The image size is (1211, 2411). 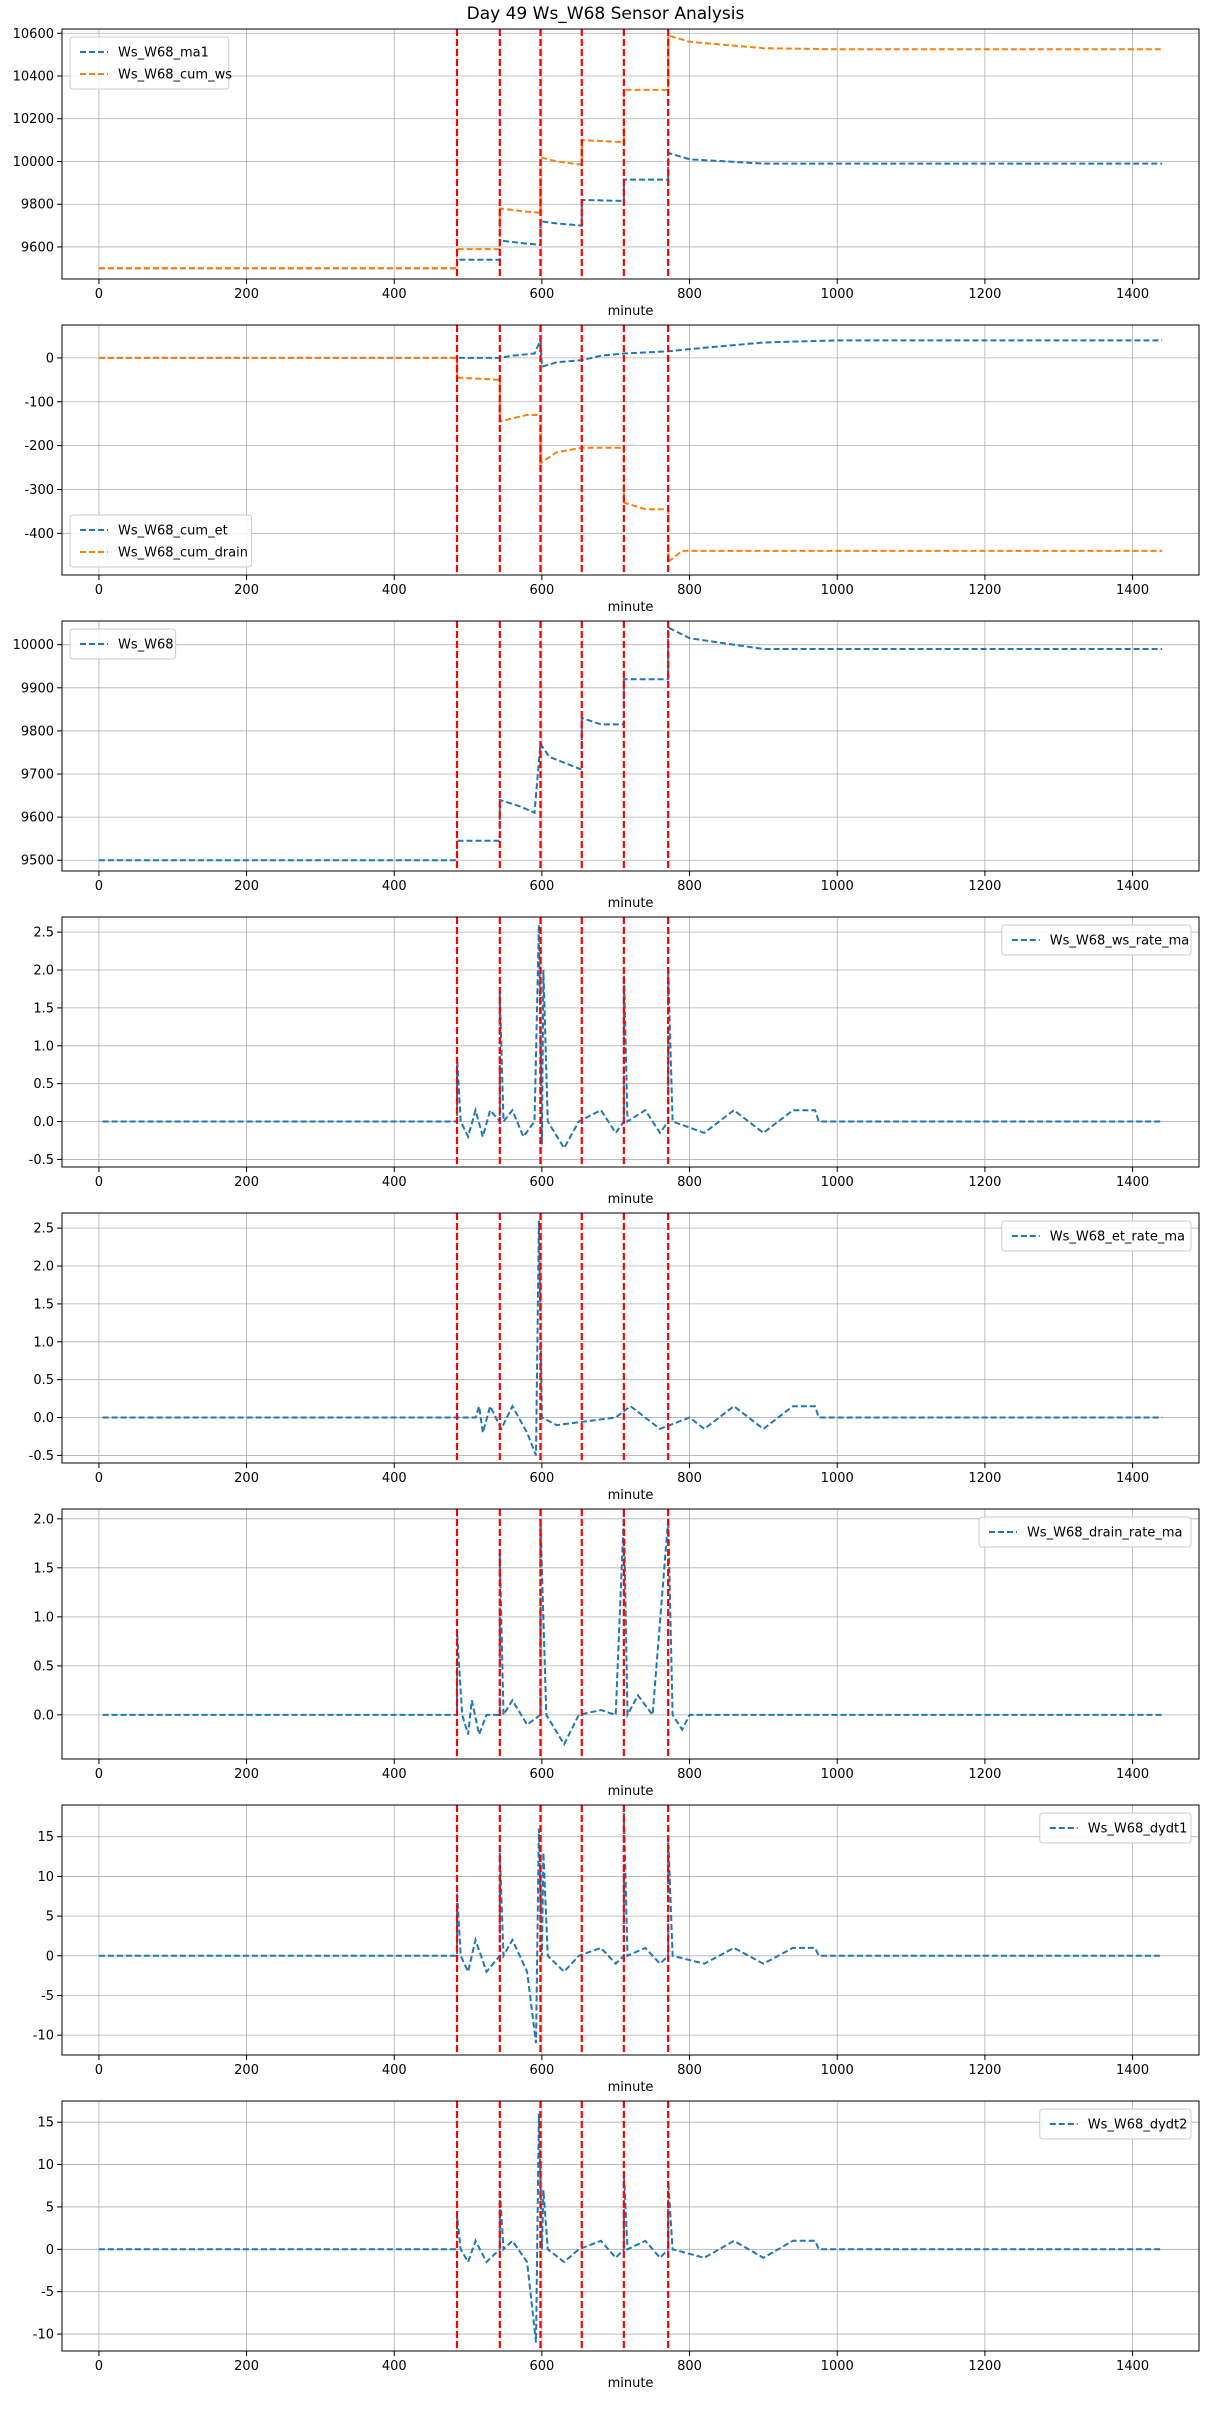 What do you see at coordinates (39, 490) in the screenshot?
I see `y-tick-label: -300` at bounding box center [39, 490].